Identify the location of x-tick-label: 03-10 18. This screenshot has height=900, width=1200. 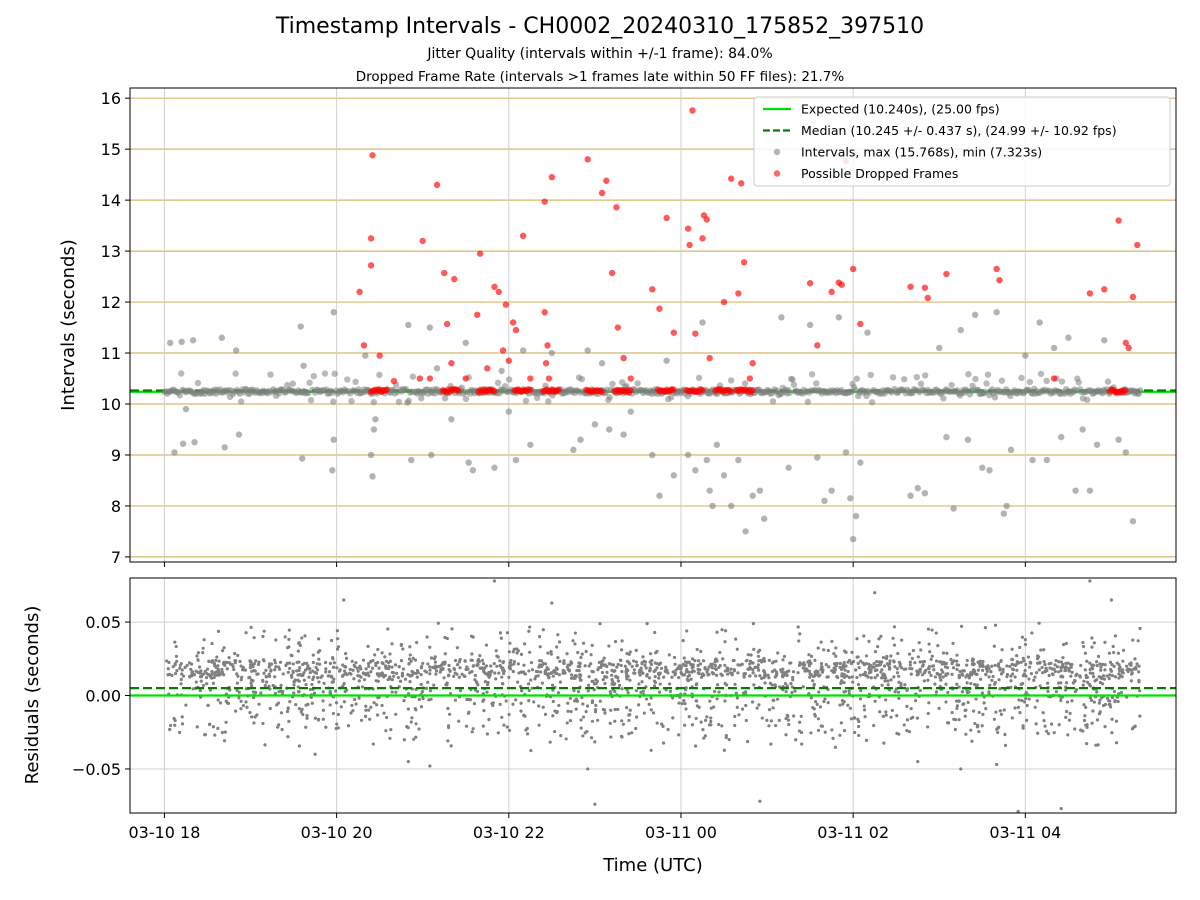
(164, 832).